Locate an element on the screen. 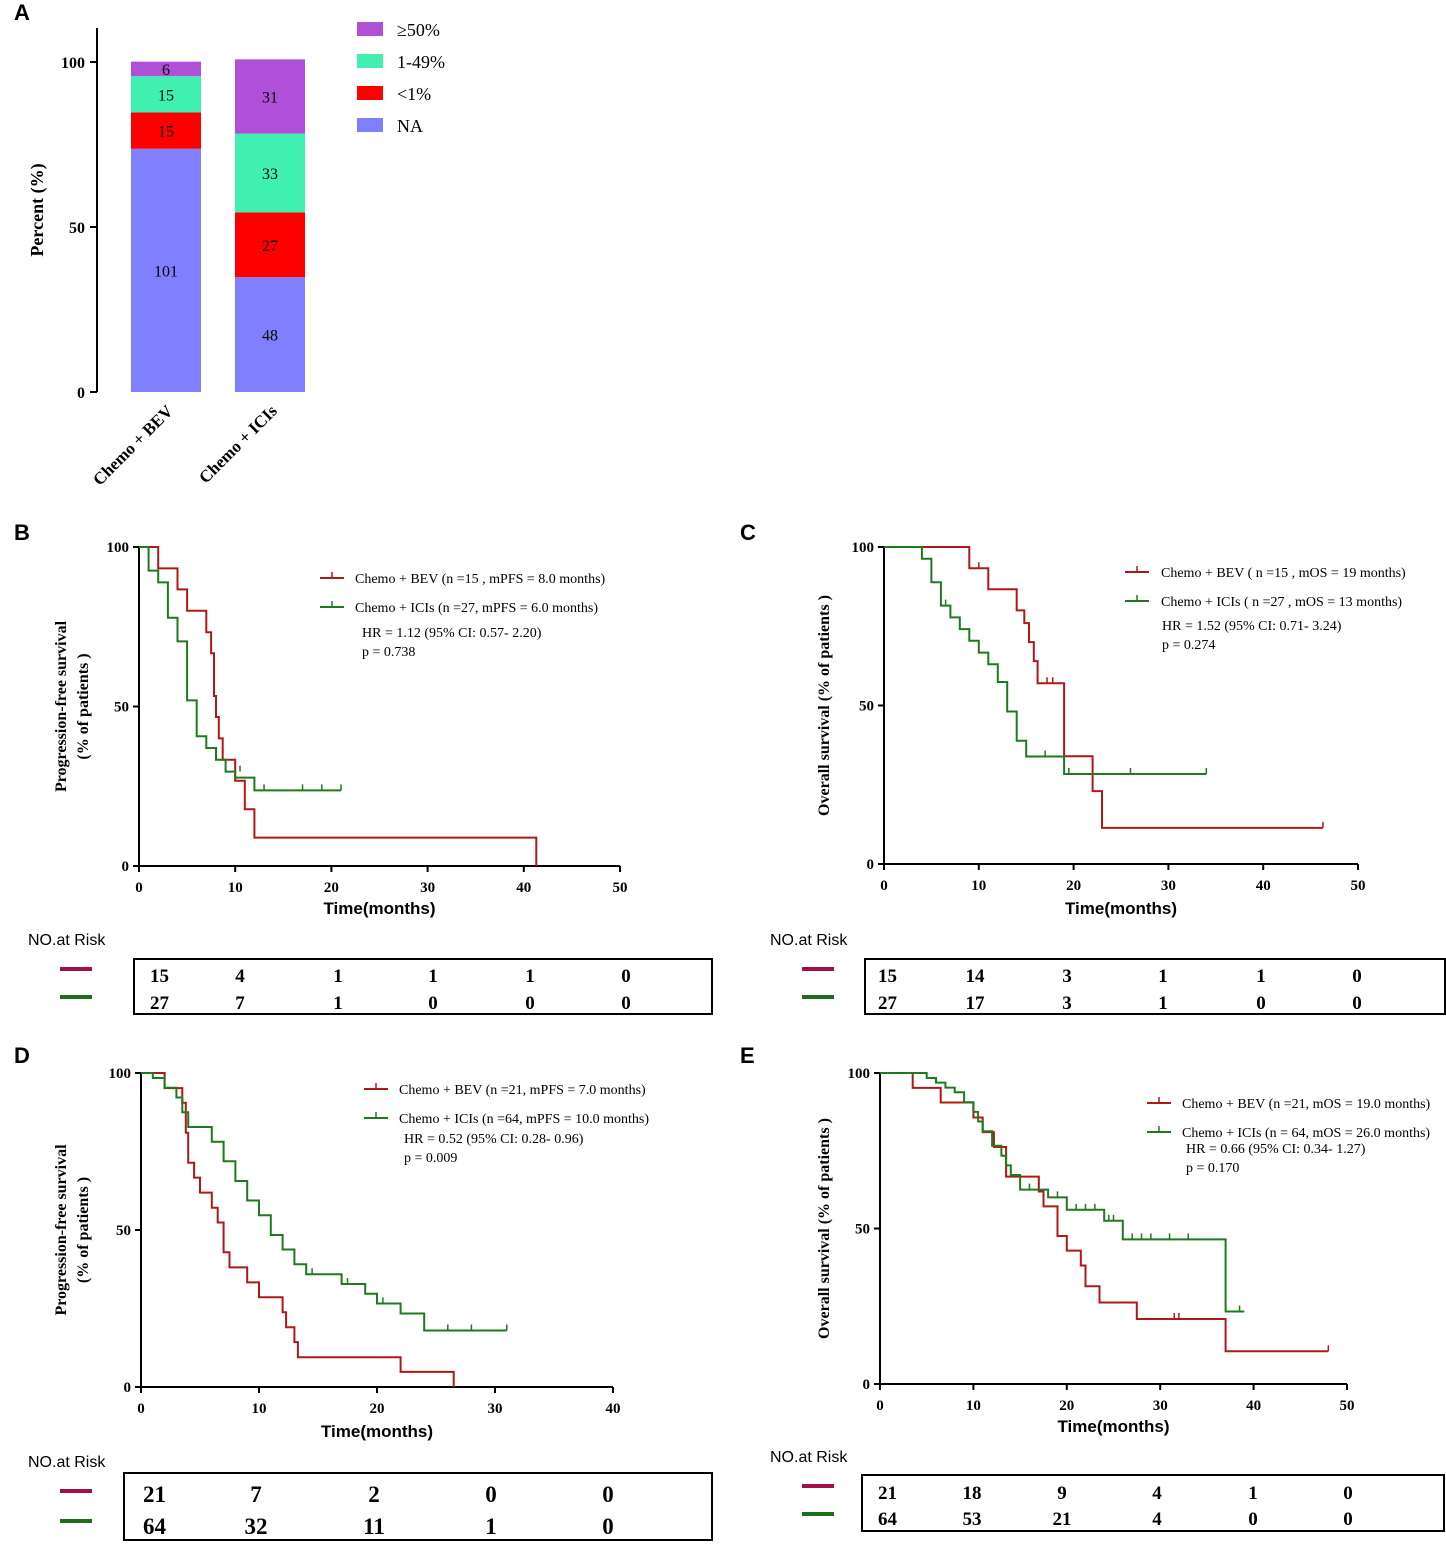  risk-cell: 3 is located at coordinates (1067, 1003).